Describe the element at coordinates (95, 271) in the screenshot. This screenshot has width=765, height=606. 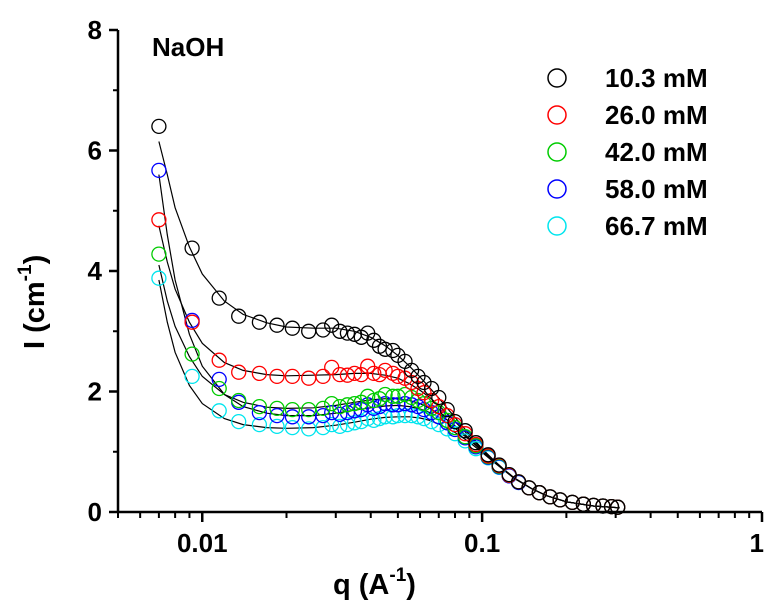
I see `y-tick-label: 4` at that location.